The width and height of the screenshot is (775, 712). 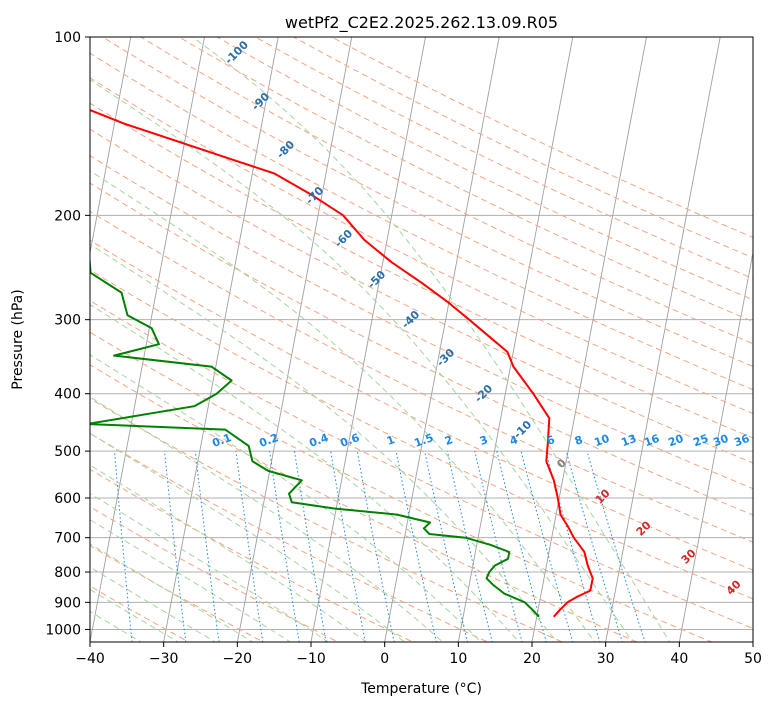 What do you see at coordinates (421, 23) in the screenshot?
I see `chart-title: wetPf2_C2E2.2025.262.13.09.R05` at bounding box center [421, 23].